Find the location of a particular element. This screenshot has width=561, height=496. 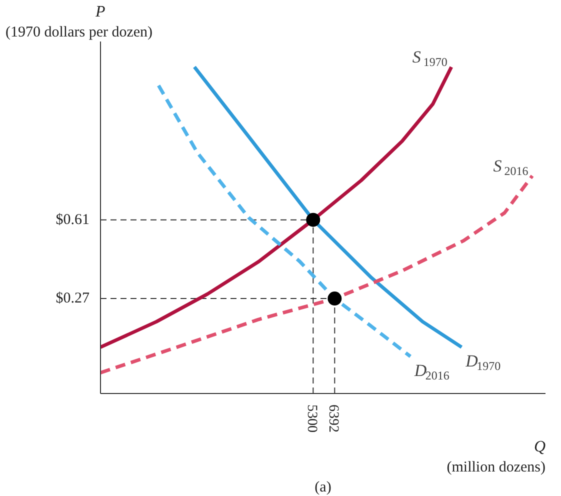

x-tick-label: 5300 is located at coordinates (312, 418).